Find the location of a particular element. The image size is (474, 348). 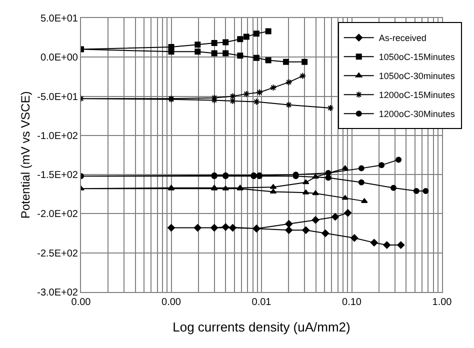

y-tick-label: -2.5E+02 is located at coordinates (57, 254).